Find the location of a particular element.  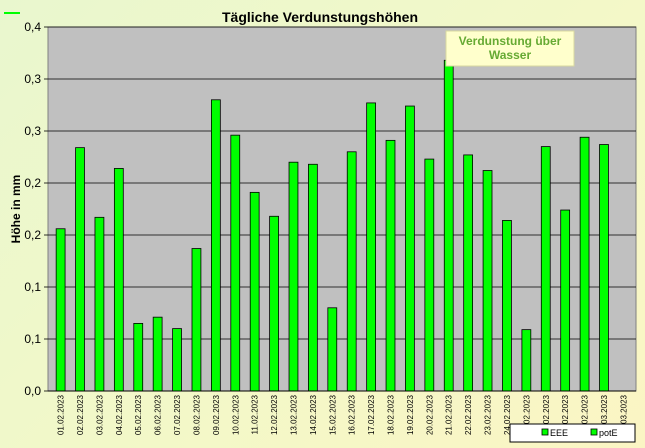

annotation-box: Verdunstung über Wasser is located at coordinates (510, 48).